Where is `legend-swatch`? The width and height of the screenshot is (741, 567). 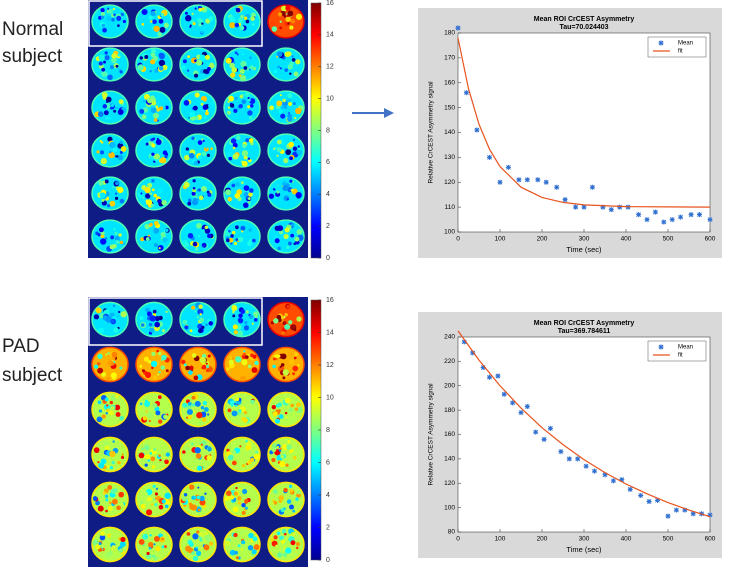 legend-swatch is located at coordinates (661, 43).